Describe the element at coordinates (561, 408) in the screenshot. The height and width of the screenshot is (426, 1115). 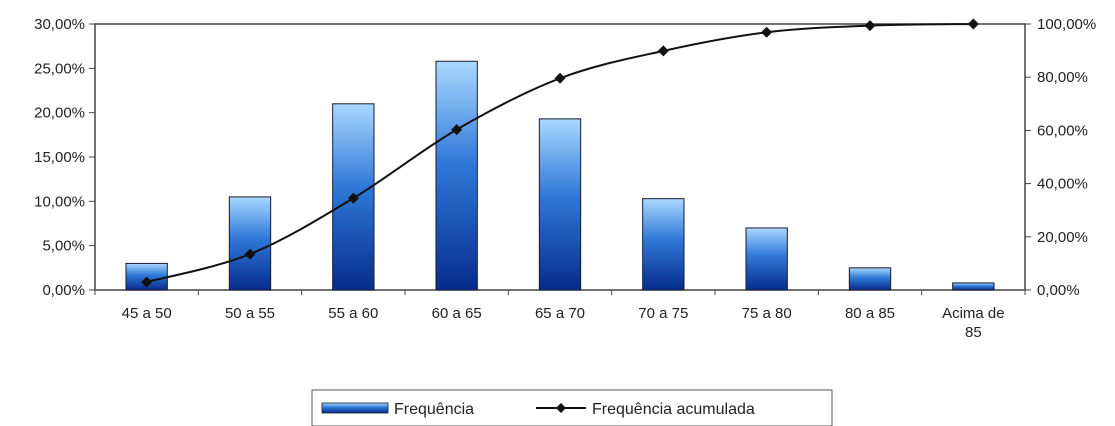
I see `legend-line-marker` at that location.